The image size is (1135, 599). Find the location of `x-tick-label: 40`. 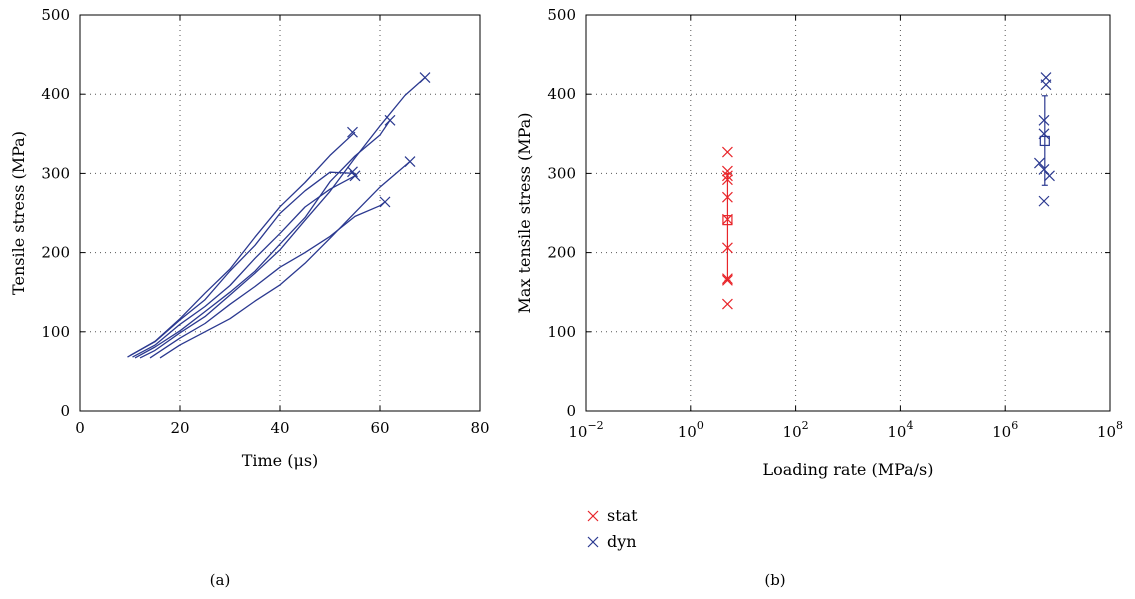

x-tick-label: 40 is located at coordinates (279, 428).